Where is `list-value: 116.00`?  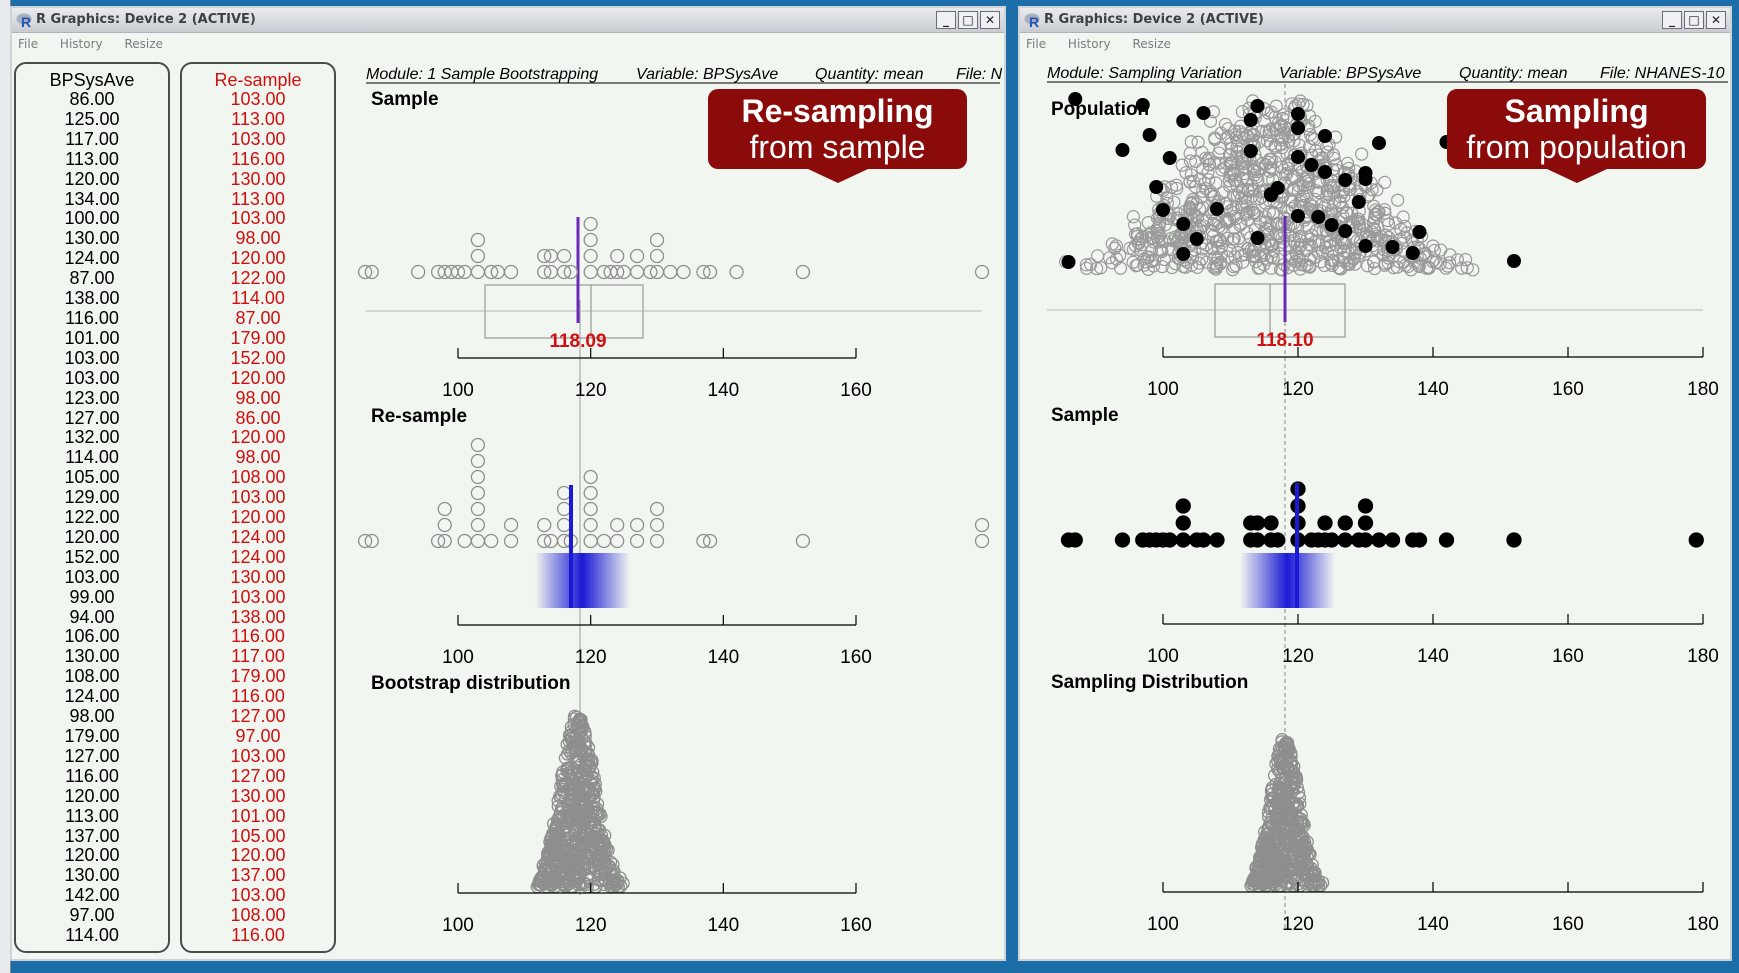 list-value: 116.00 is located at coordinates (258, 158).